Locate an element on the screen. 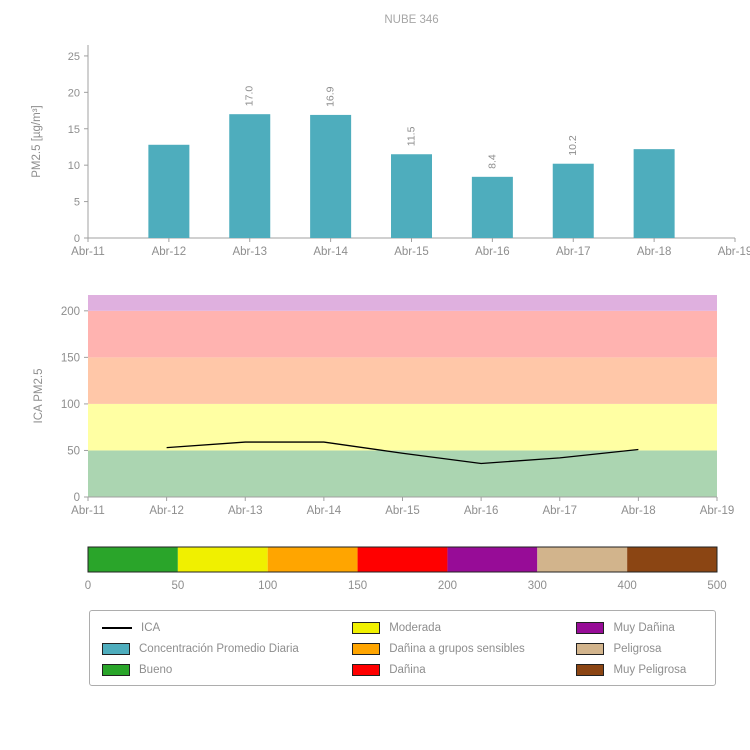  bar-value-label: 17.0 is located at coordinates (250, 96).